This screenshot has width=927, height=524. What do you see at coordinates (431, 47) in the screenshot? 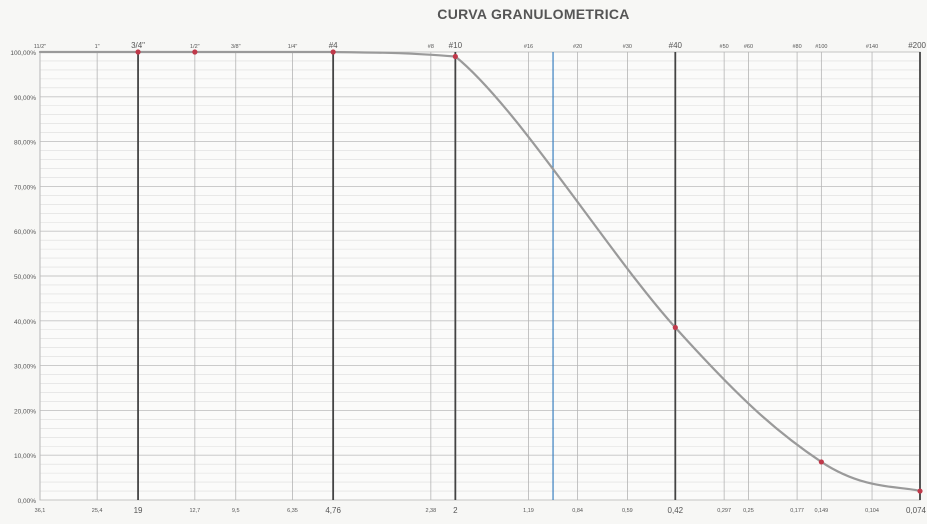
I see `sieve-name-label: #8` at bounding box center [431, 47].